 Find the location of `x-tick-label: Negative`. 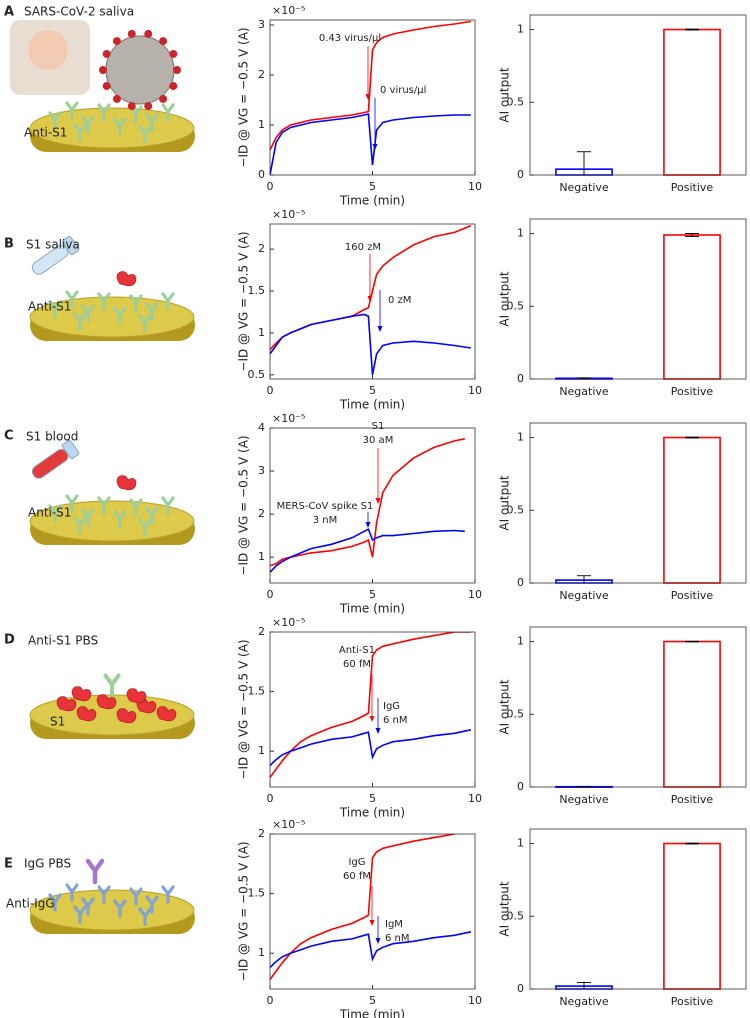

x-tick-label: Negative is located at coordinates (584, 799).